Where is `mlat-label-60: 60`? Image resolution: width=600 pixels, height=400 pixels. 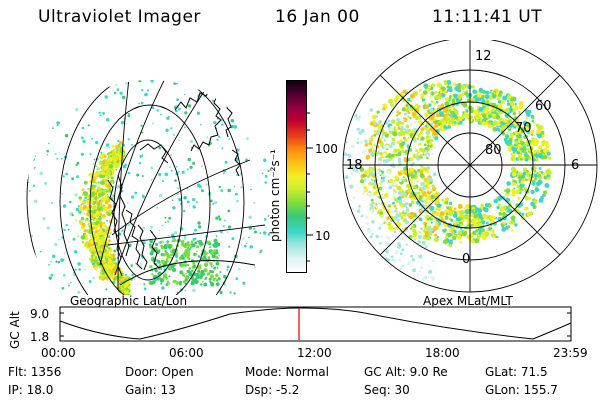 mlat-label-60: 60 is located at coordinates (543, 106).